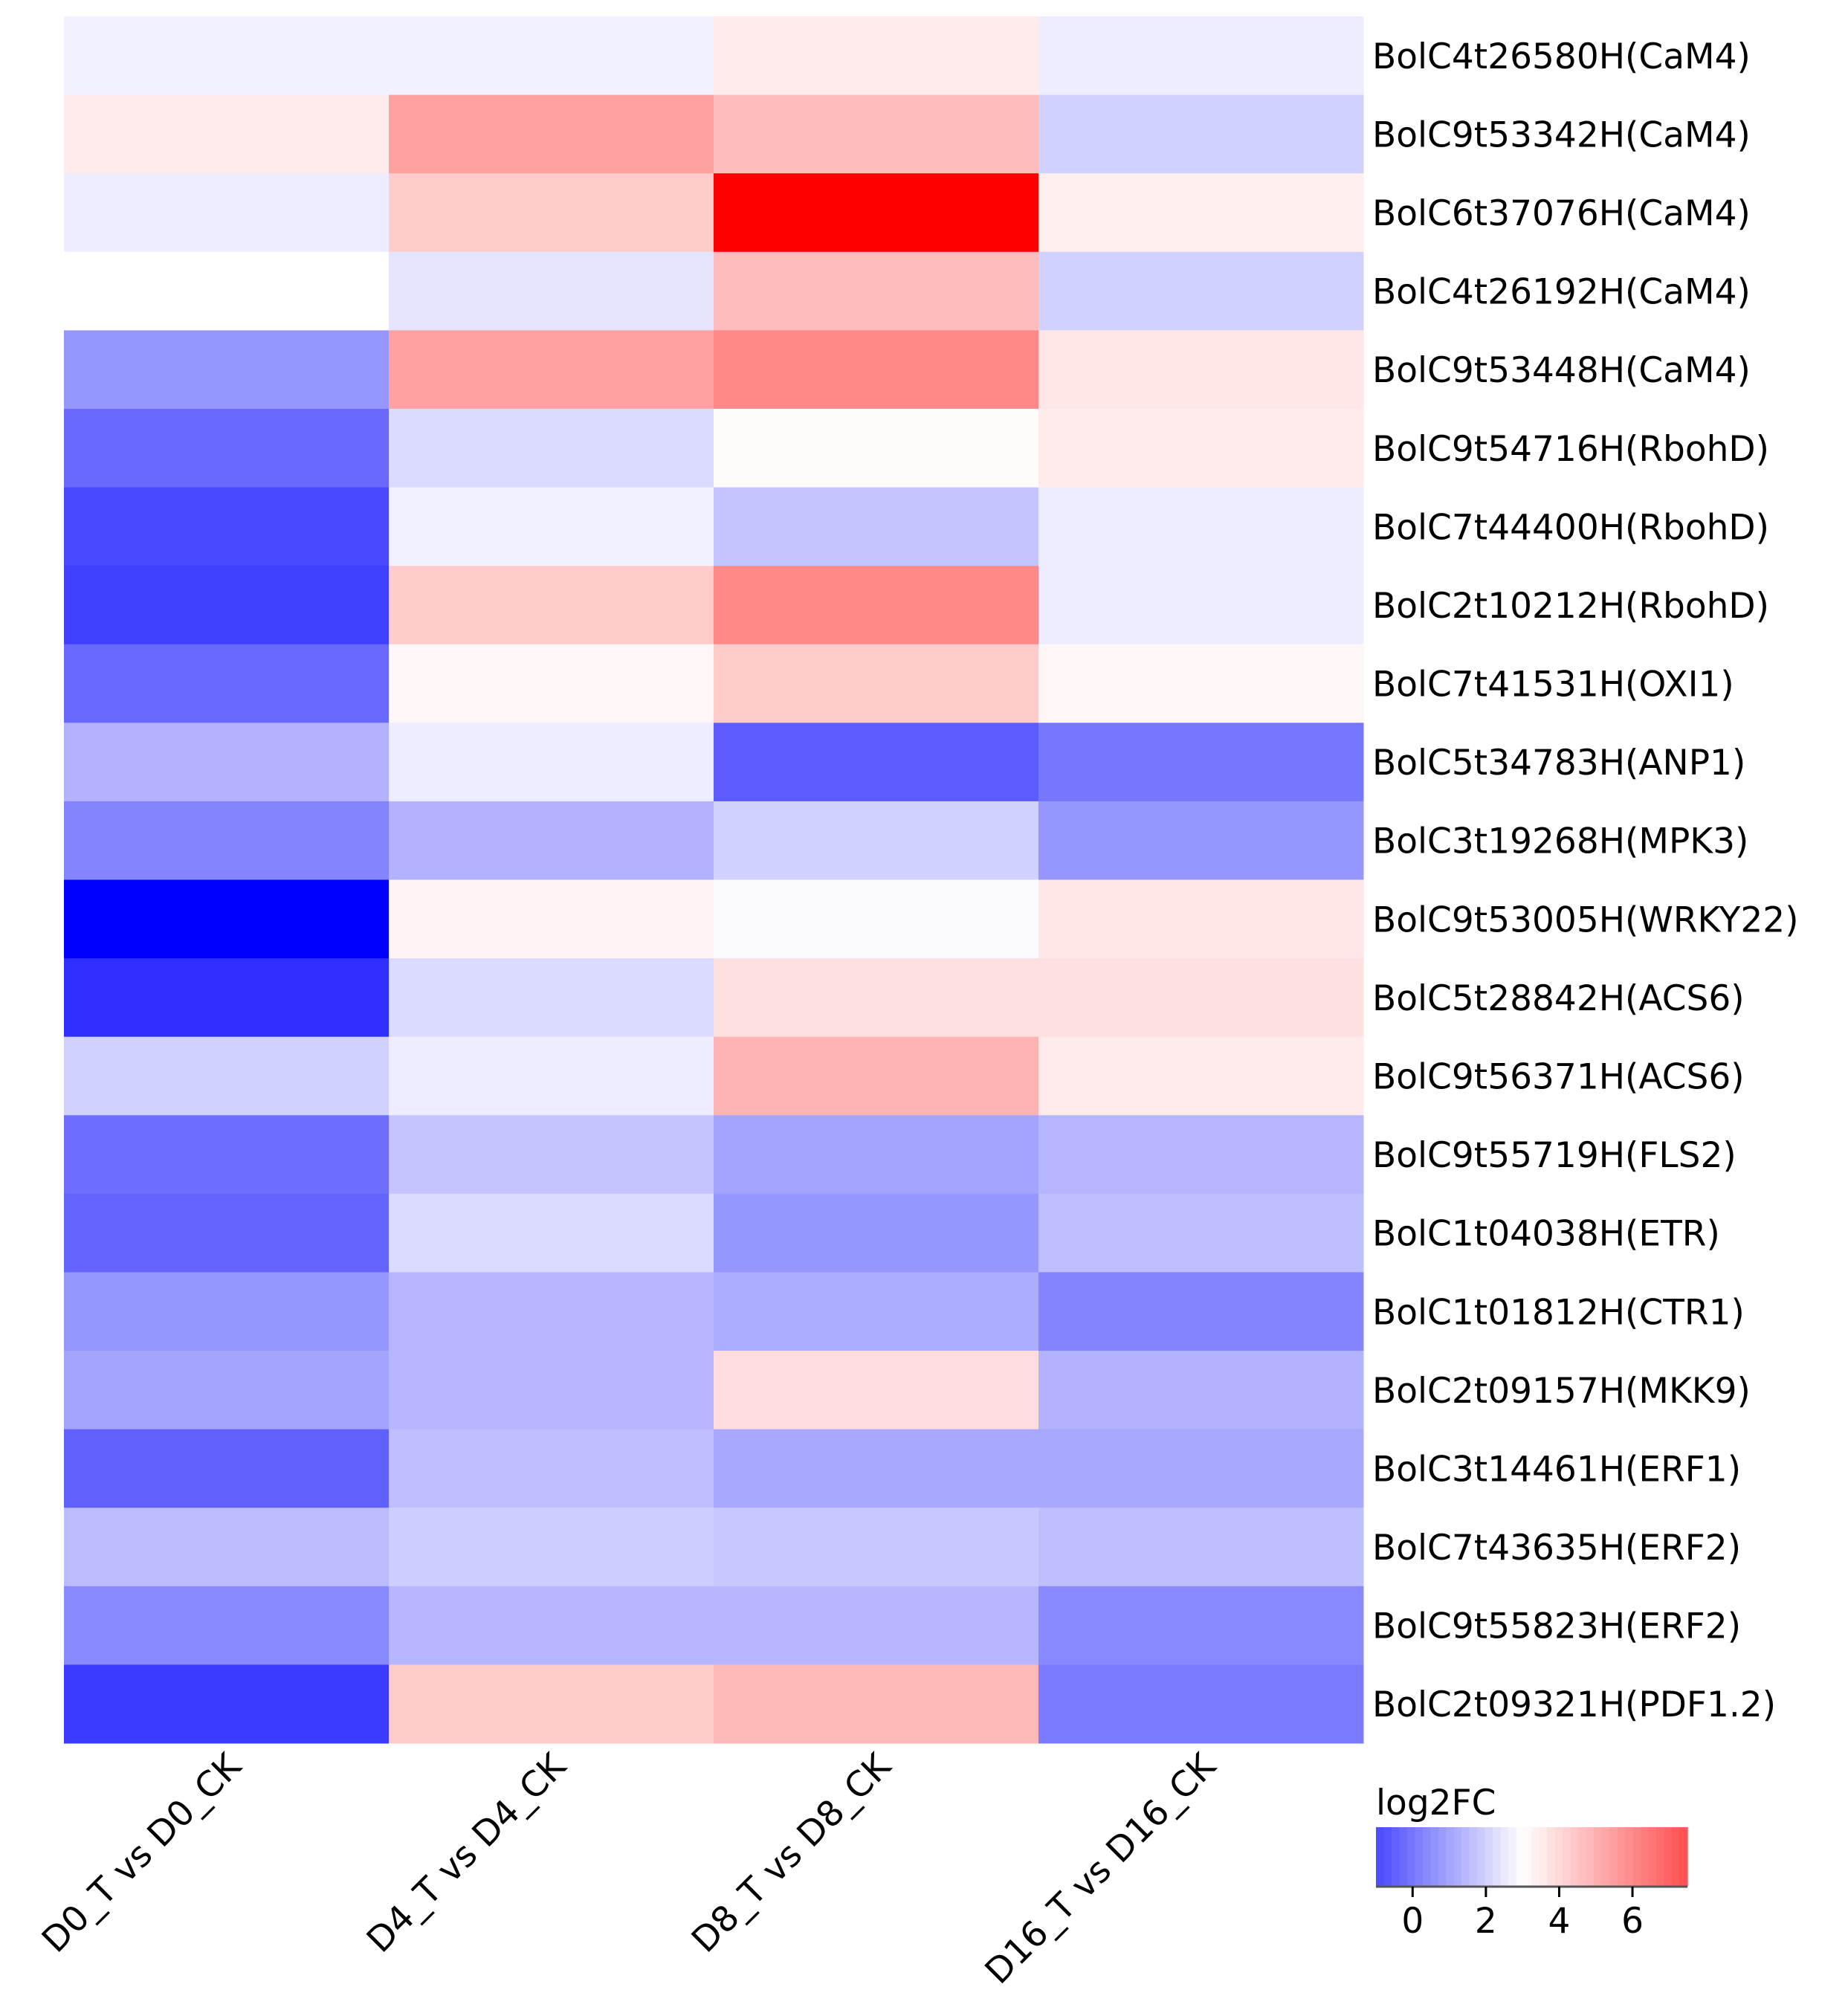  Describe the element at coordinates (1436, 1803) in the screenshot. I see `legend-title: log2FC` at that location.